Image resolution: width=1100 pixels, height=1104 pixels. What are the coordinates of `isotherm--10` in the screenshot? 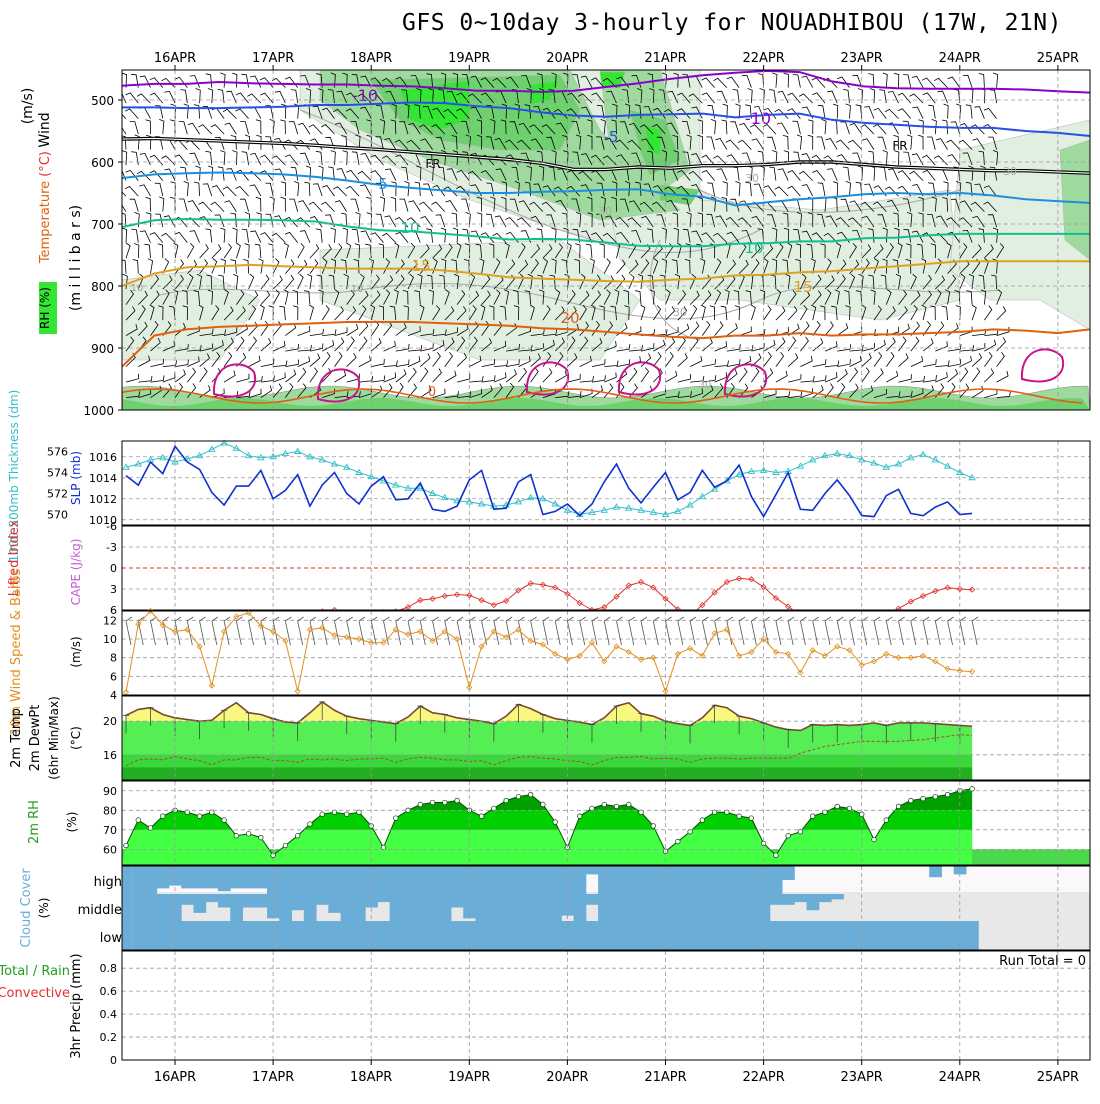 It's located at (606, 82).